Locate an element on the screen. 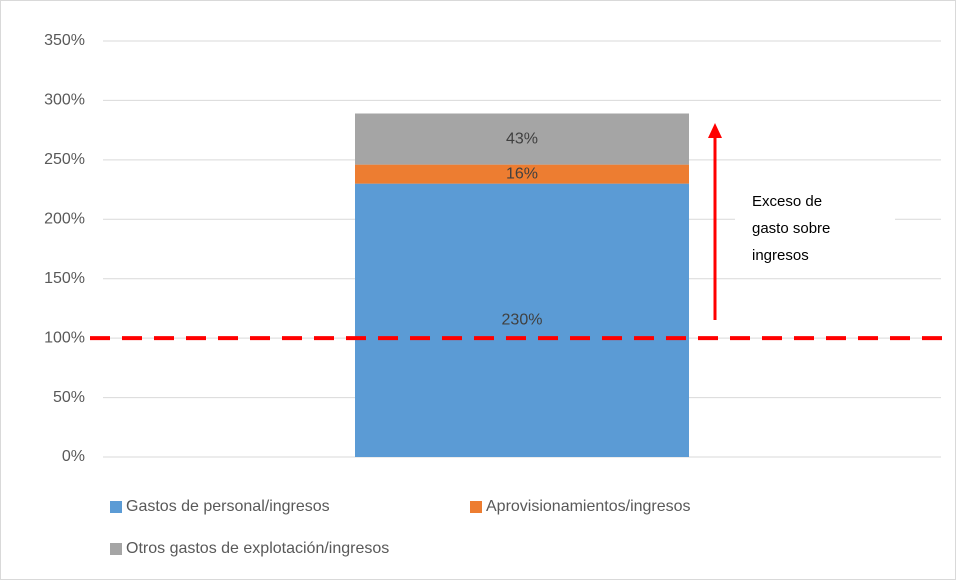 The image size is (957, 581). legend-label: Aprovisionamientos/ingresos is located at coordinates (588, 506).